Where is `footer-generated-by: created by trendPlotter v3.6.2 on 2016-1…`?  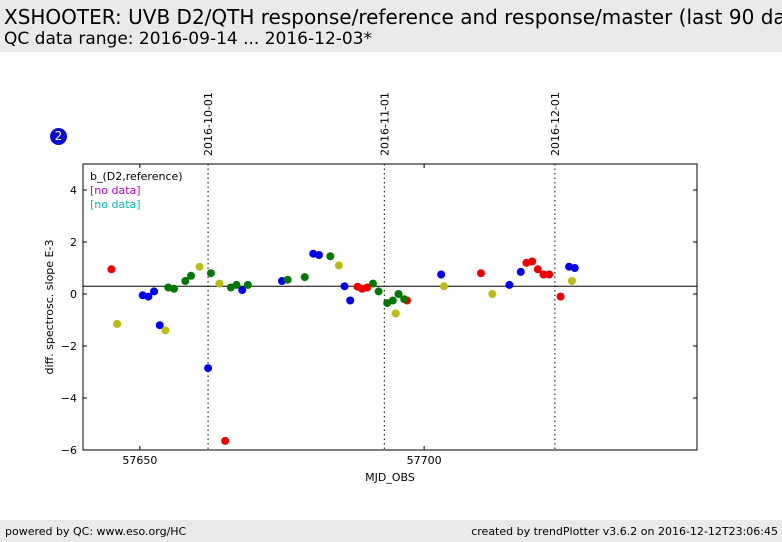
footer-generated-by: created by trendPlotter v3.6.2 on 2016-1… is located at coordinates (624, 531).